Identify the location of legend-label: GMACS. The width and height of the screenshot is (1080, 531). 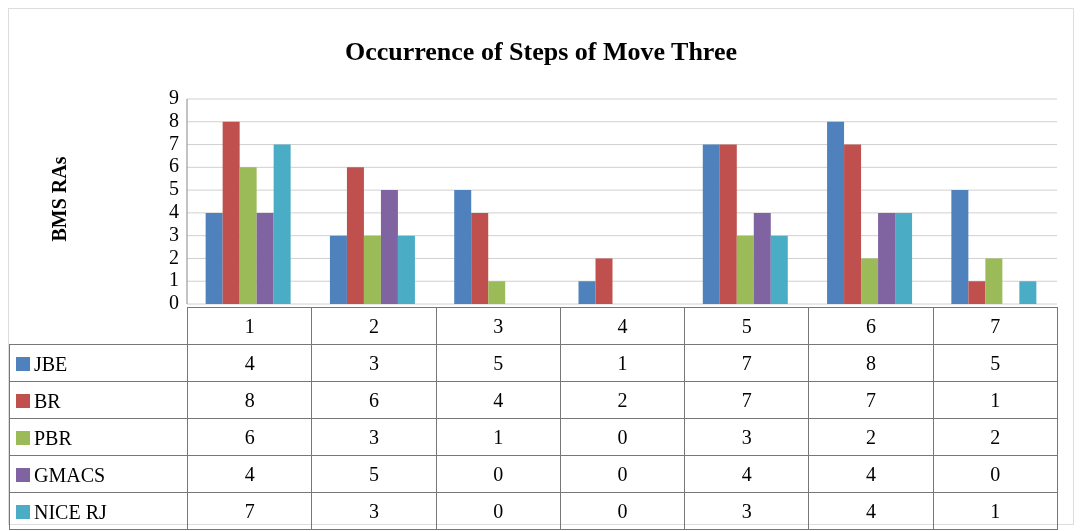
(70, 474).